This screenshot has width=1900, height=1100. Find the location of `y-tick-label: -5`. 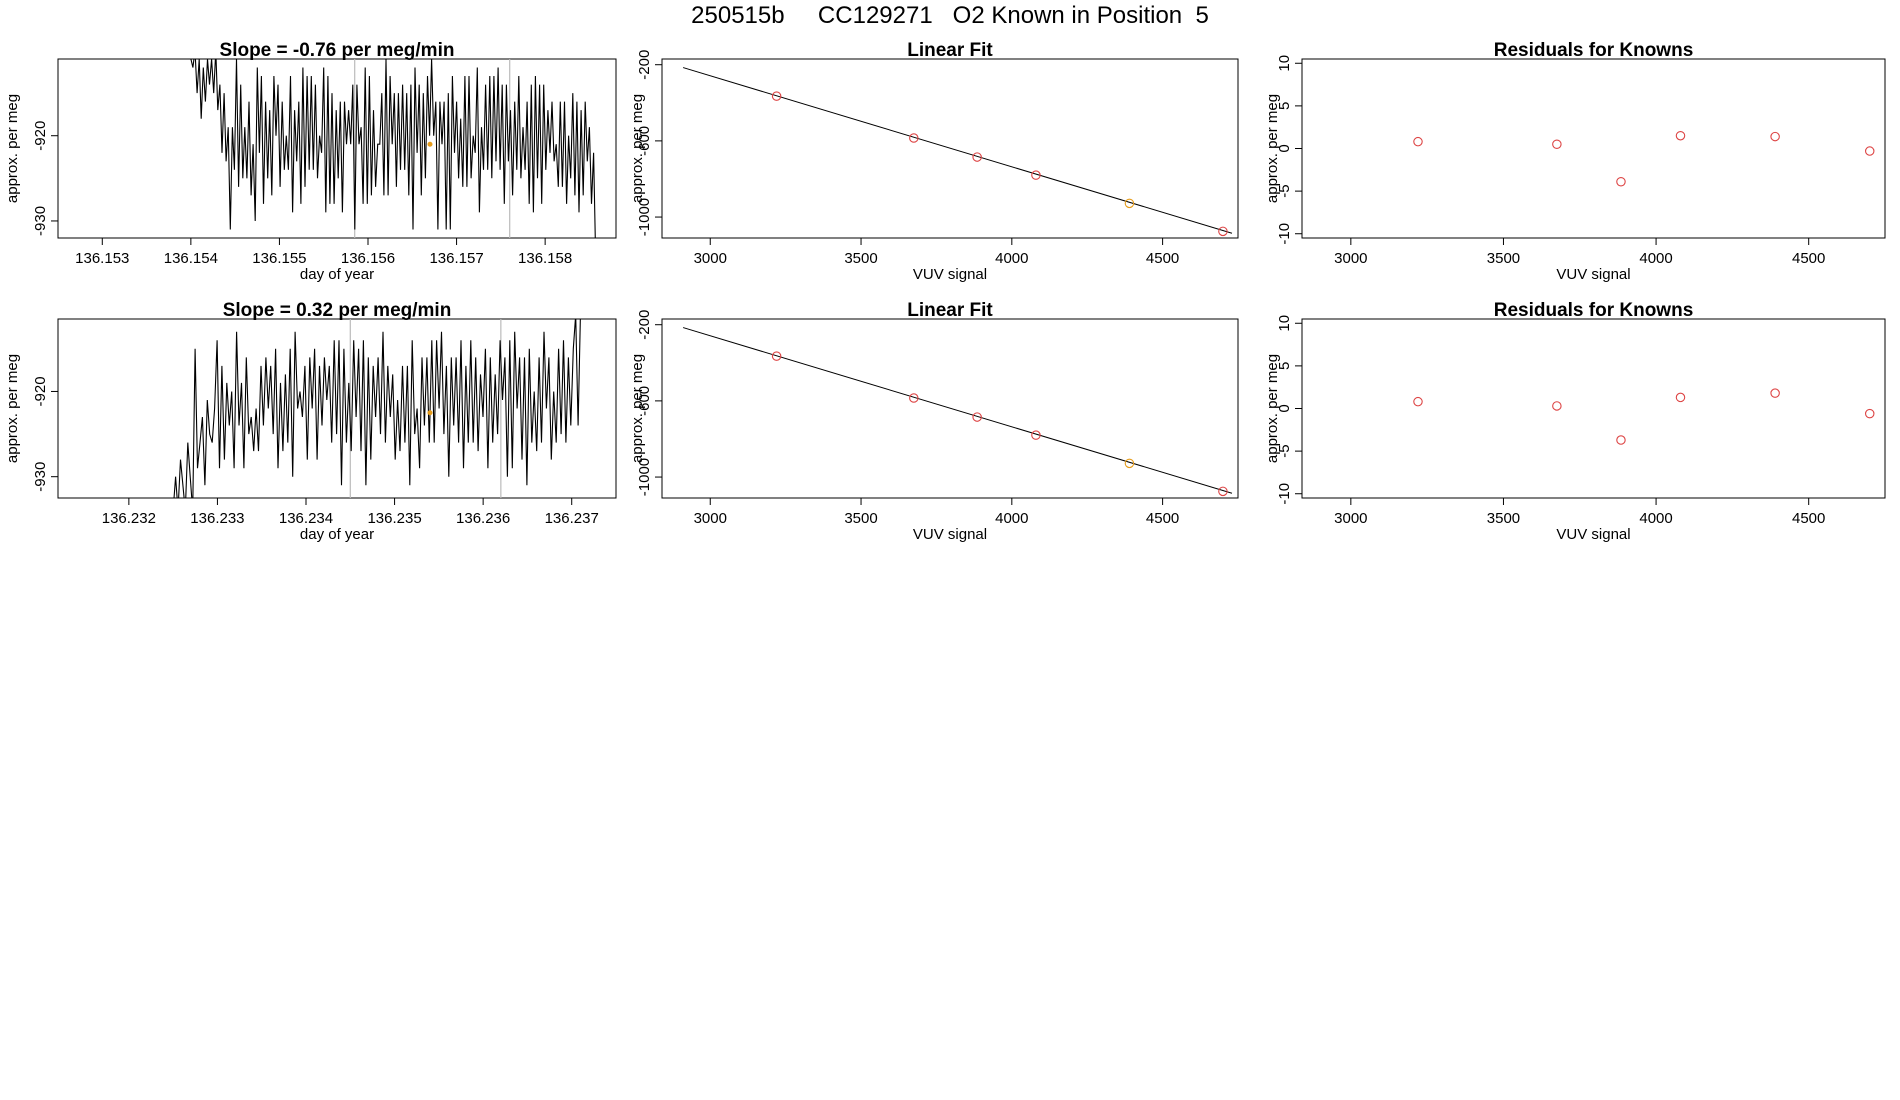

y-tick-label: -5 is located at coordinates (1284, 450).